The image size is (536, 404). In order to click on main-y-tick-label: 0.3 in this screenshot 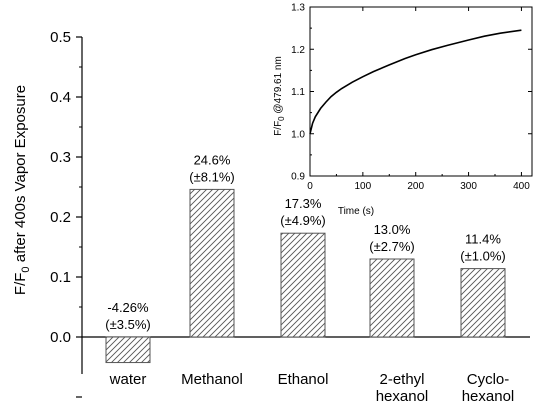, I will do `click(60, 157)`.